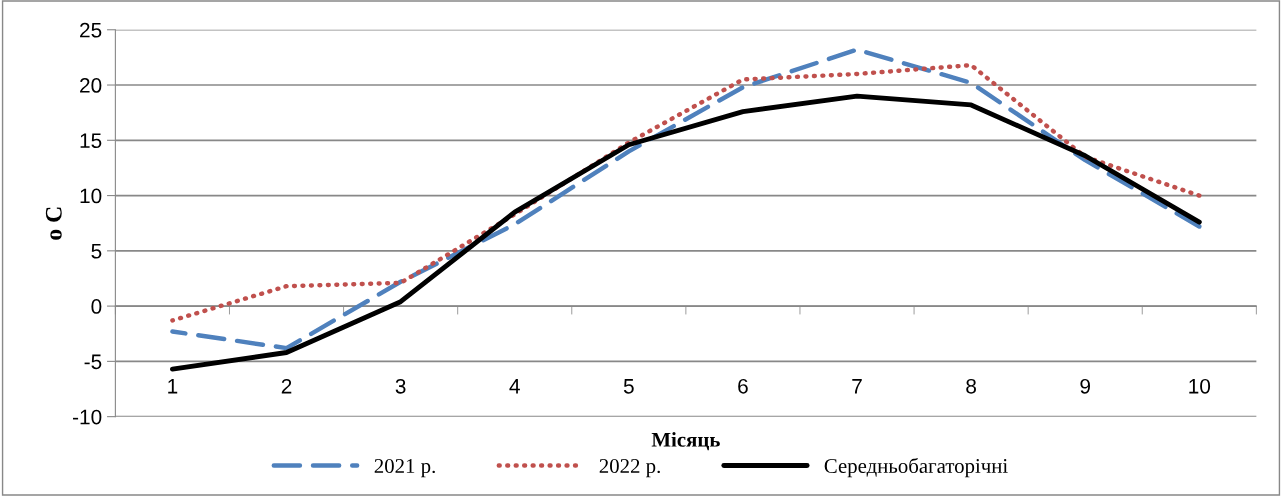 This screenshot has width=1282, height=496. Describe the element at coordinates (628, 386) in the screenshot. I see `x-tick-label: 5` at that location.